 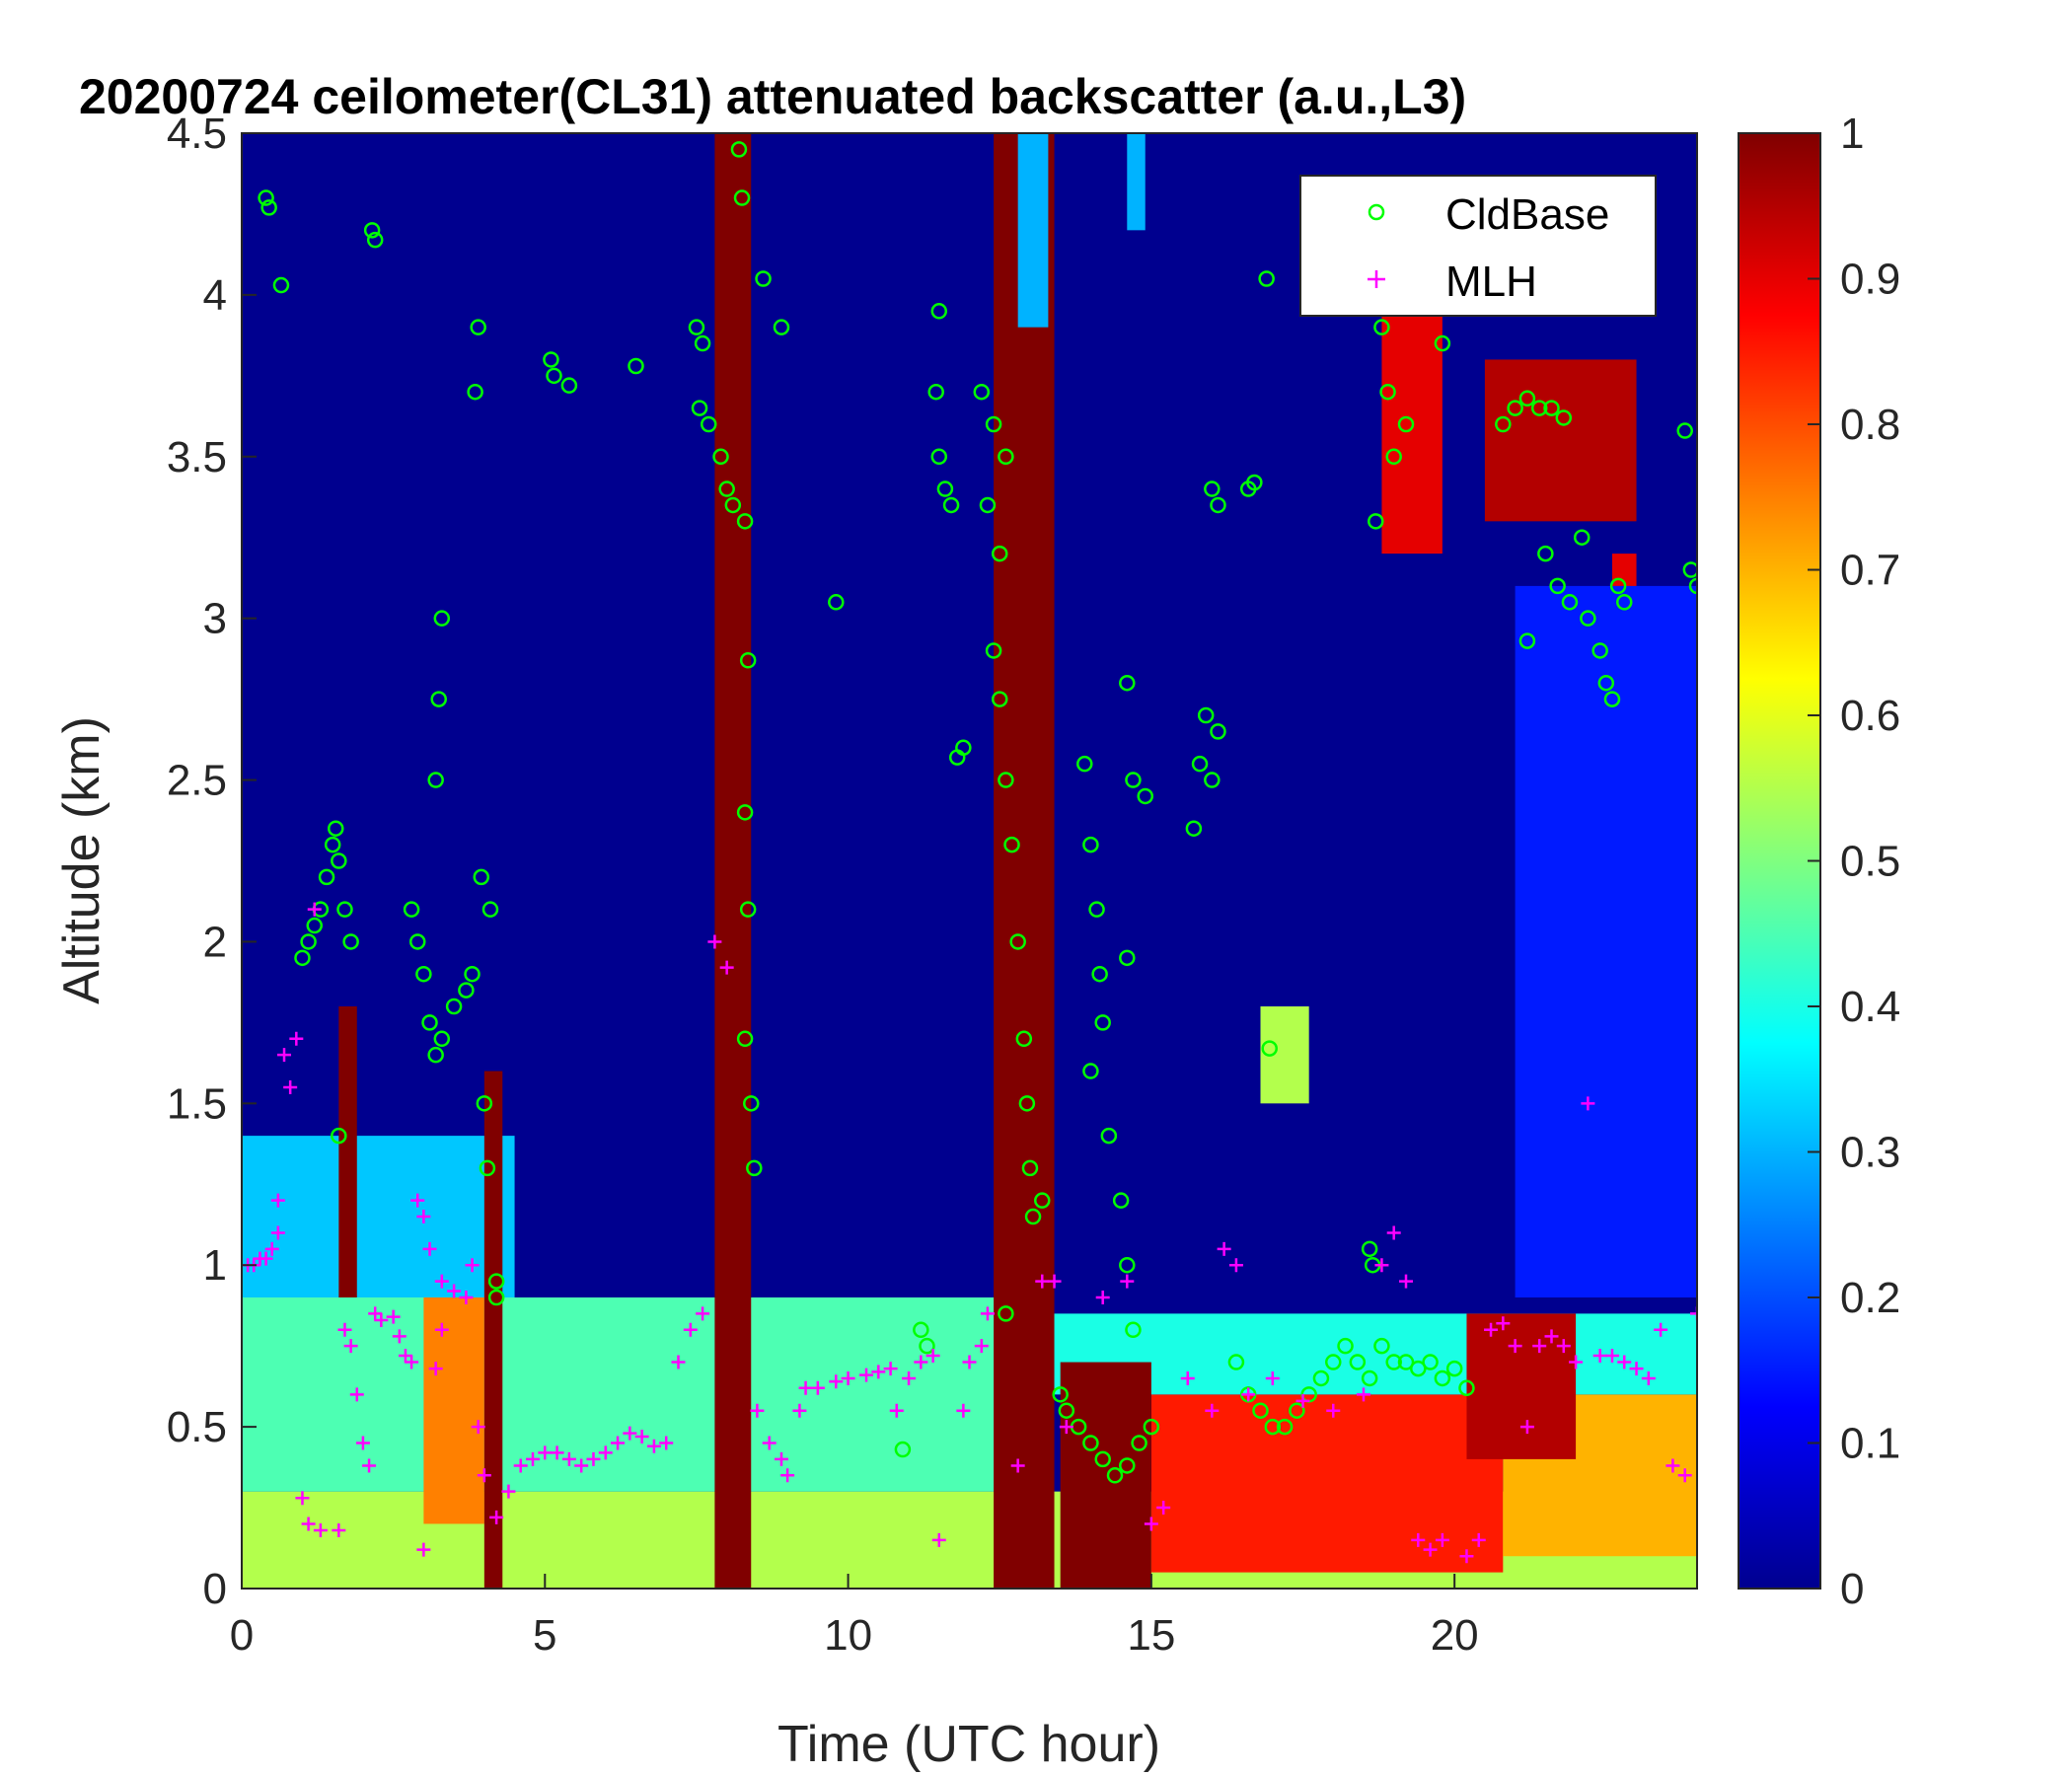 What do you see at coordinates (242, 1636) in the screenshot?
I see `x-tick-label: 0` at bounding box center [242, 1636].